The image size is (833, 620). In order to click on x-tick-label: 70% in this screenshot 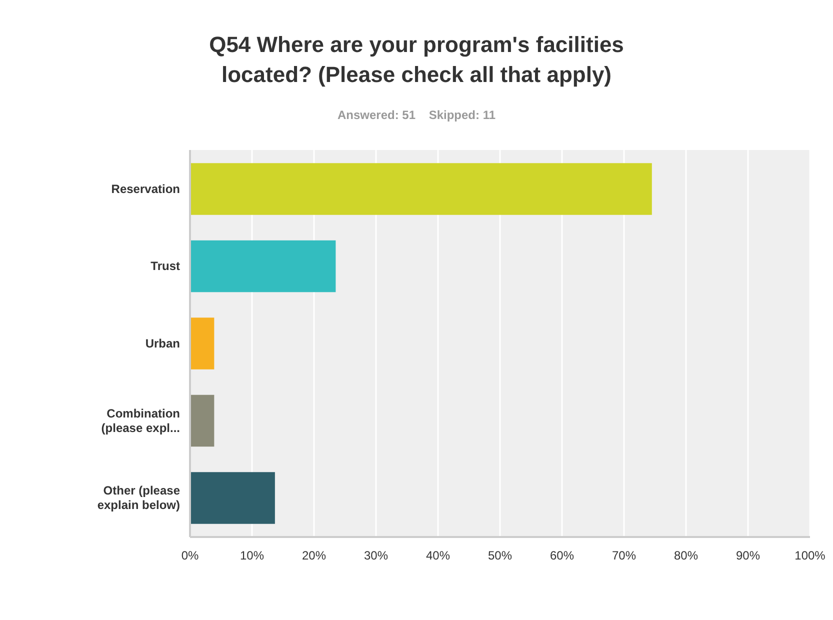, I will do `click(624, 555)`.